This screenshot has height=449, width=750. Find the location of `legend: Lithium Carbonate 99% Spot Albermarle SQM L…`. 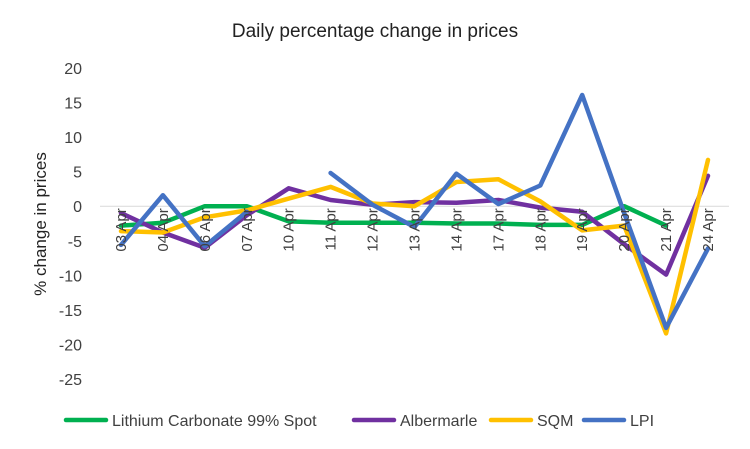

legend: Lithium Carbonate 99% Spot Albermarle SQM L… is located at coordinates (358, 421).